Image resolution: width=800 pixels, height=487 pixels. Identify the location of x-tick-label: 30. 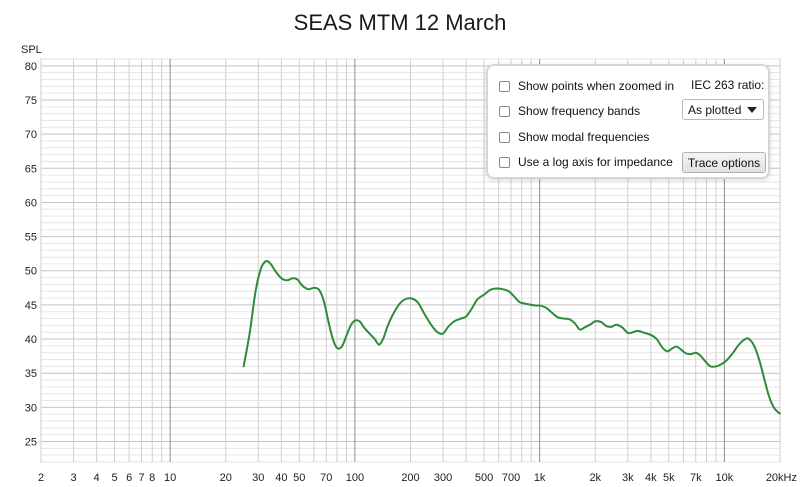
(258, 478).